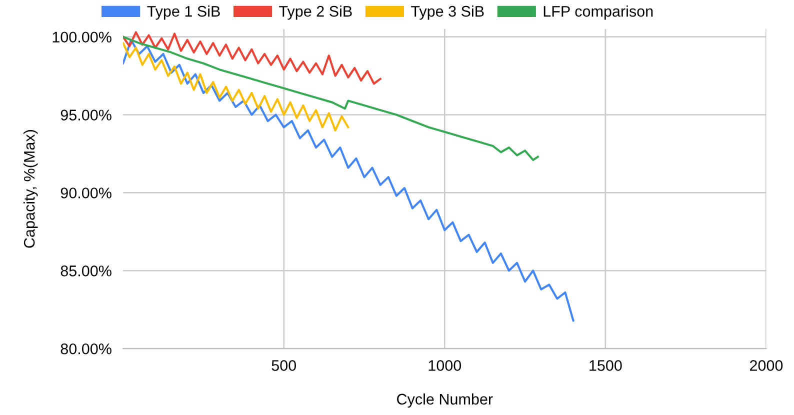 The width and height of the screenshot is (794, 415). Describe the element at coordinates (766, 365) in the screenshot. I see `x-tick-label: 2000` at that location.